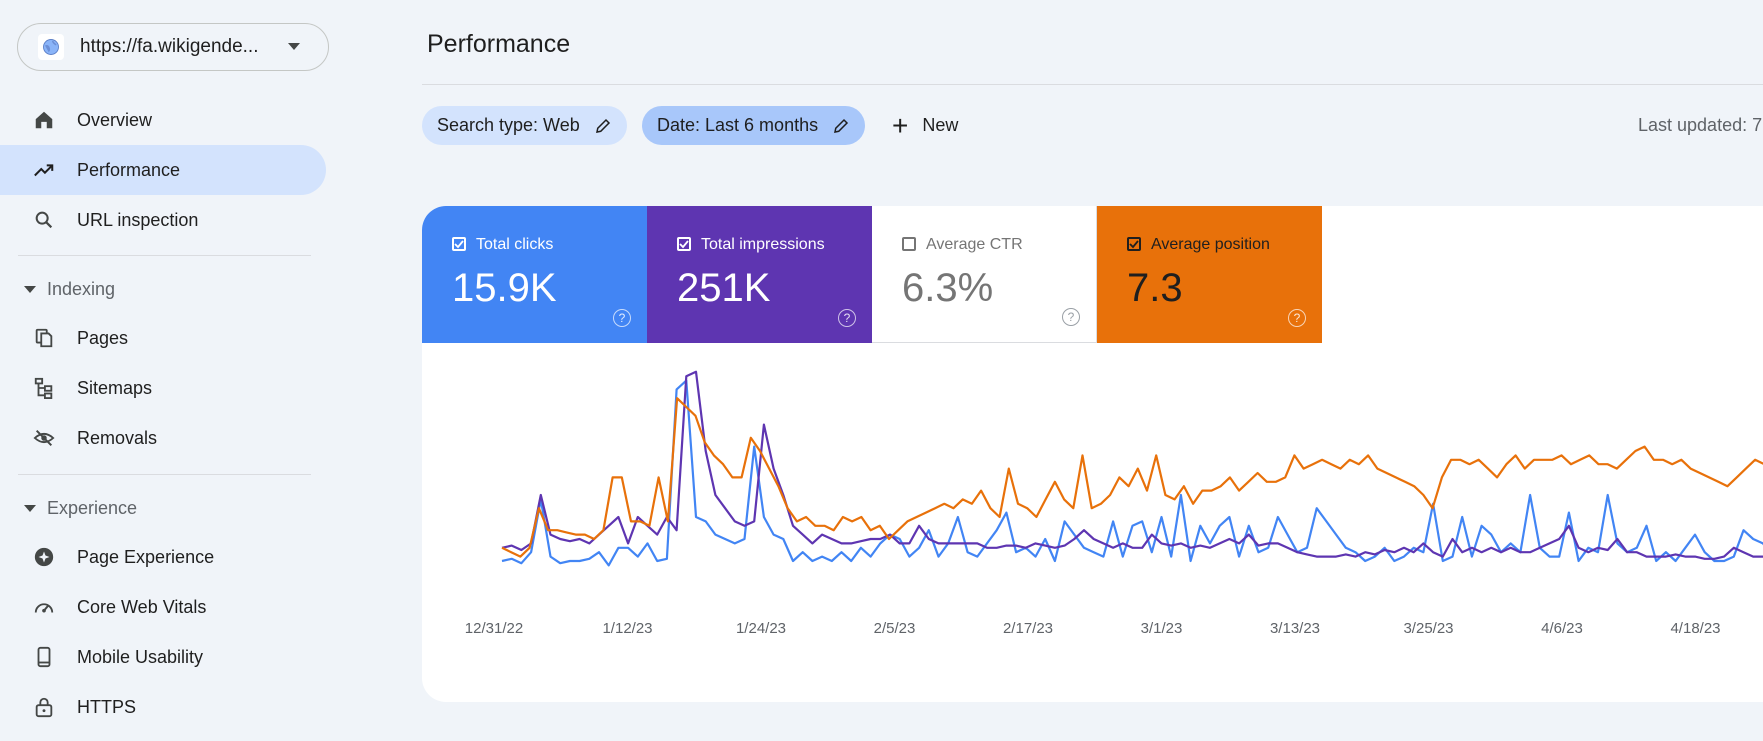 The height and width of the screenshot is (741, 1763). What do you see at coordinates (142, 606) in the screenshot?
I see `sidebar-item-label: Core Web Vitals` at bounding box center [142, 606].